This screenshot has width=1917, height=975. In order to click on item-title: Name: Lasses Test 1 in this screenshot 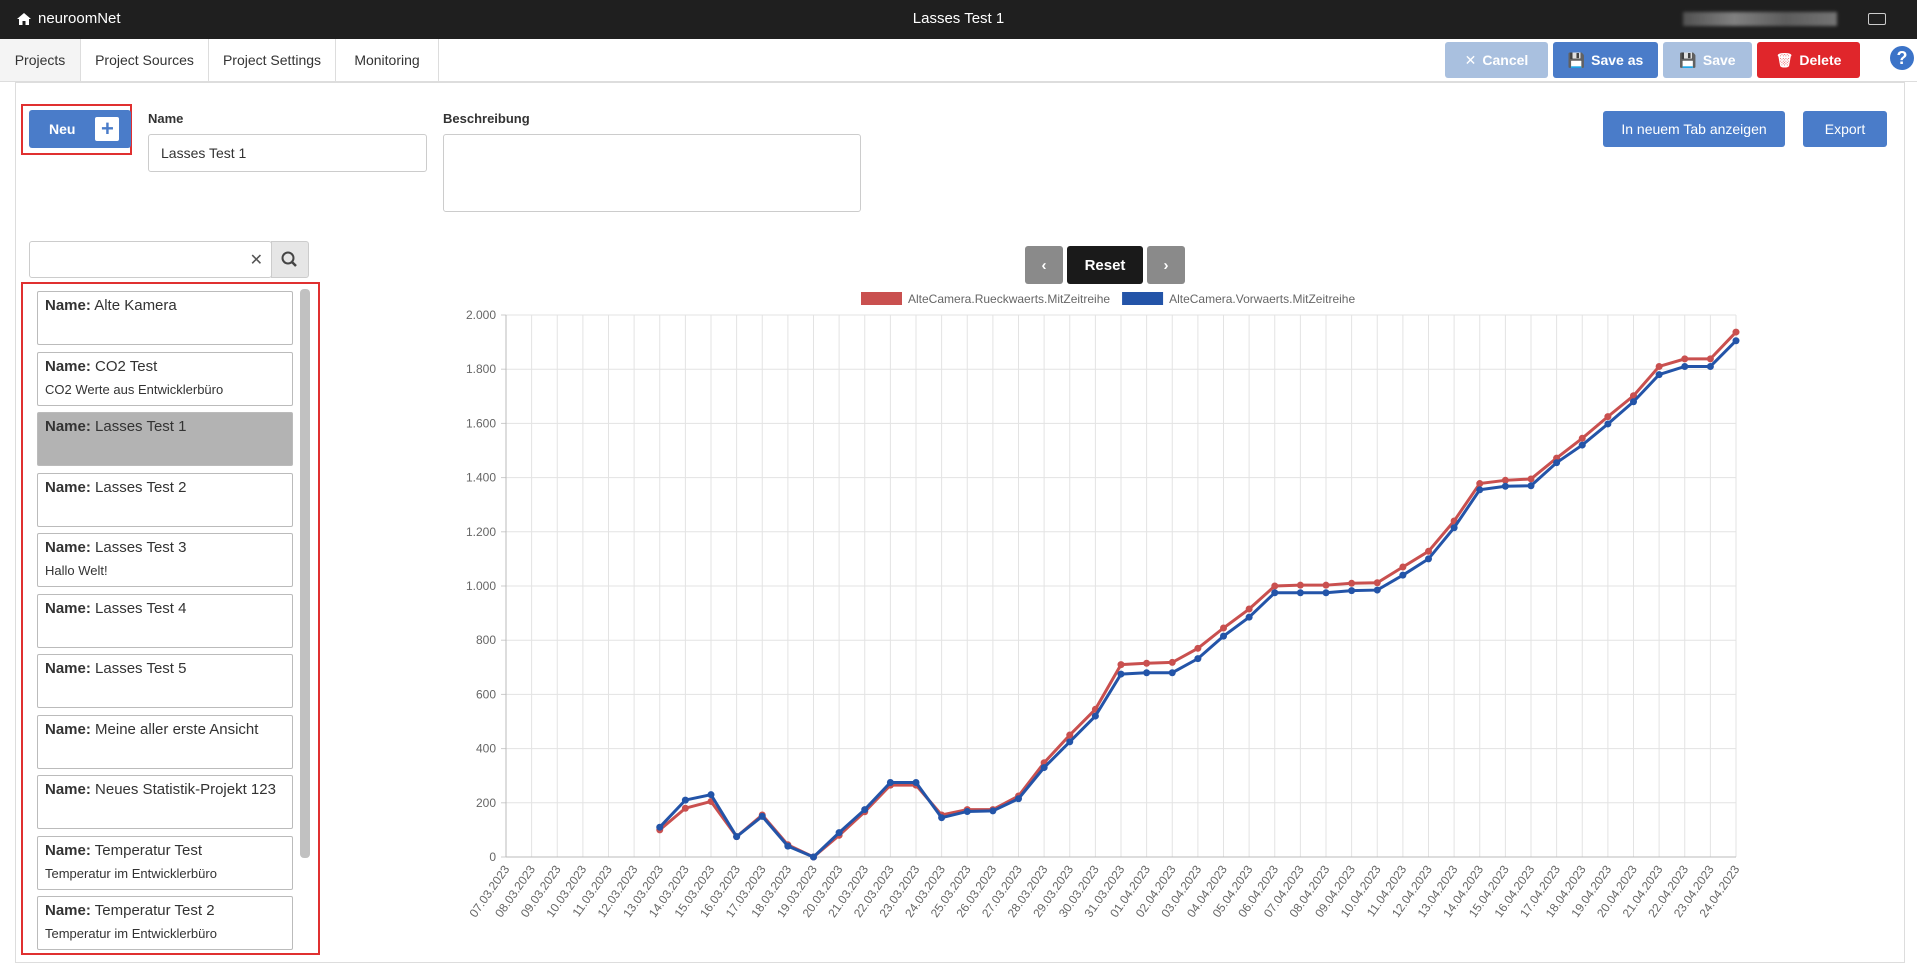, I will do `click(165, 426)`.